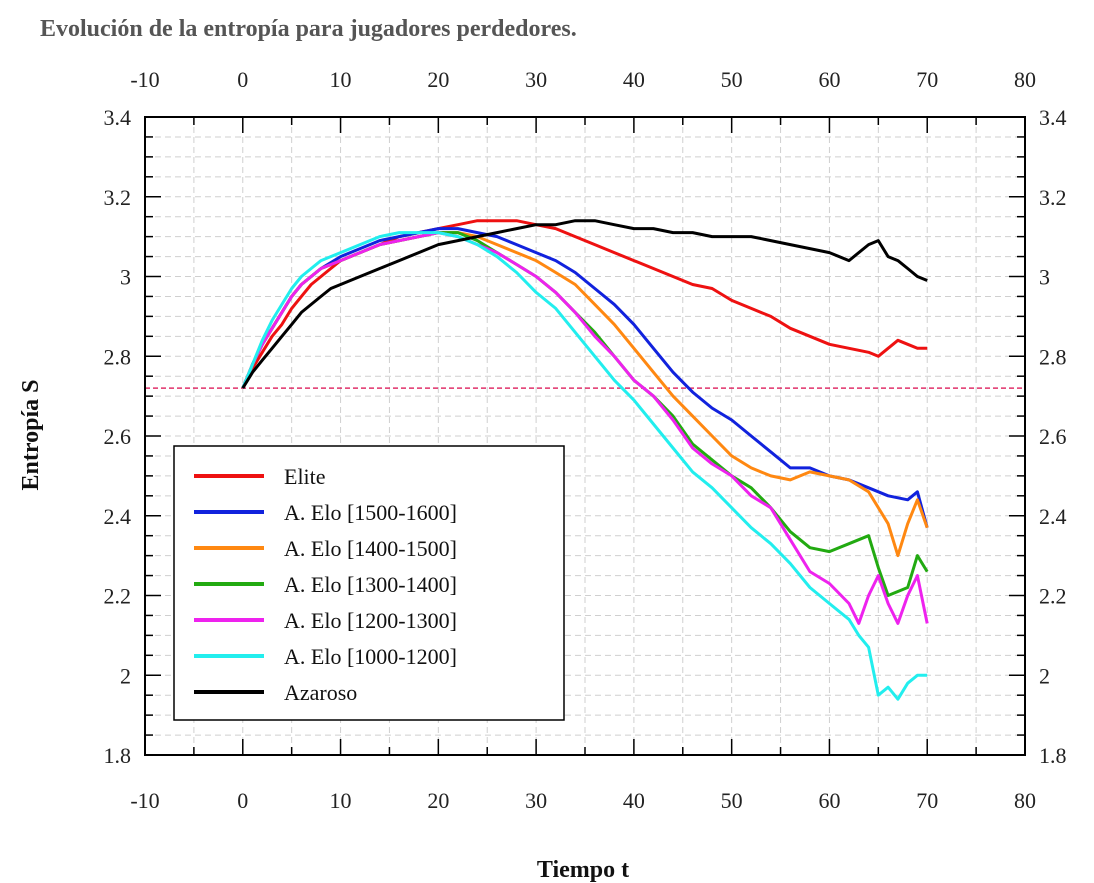 The height and width of the screenshot is (883, 1094). I want to click on legend-label: A. Elo [1300-1400], so click(370, 584).